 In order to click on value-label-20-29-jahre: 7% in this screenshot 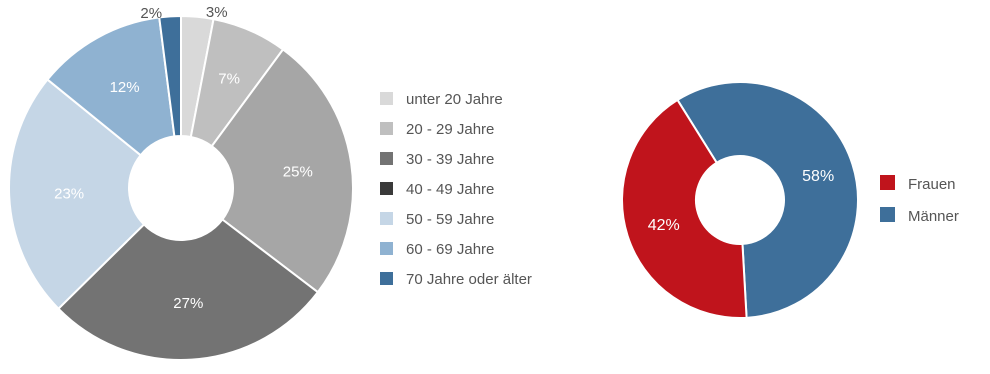, I will do `click(229, 78)`.